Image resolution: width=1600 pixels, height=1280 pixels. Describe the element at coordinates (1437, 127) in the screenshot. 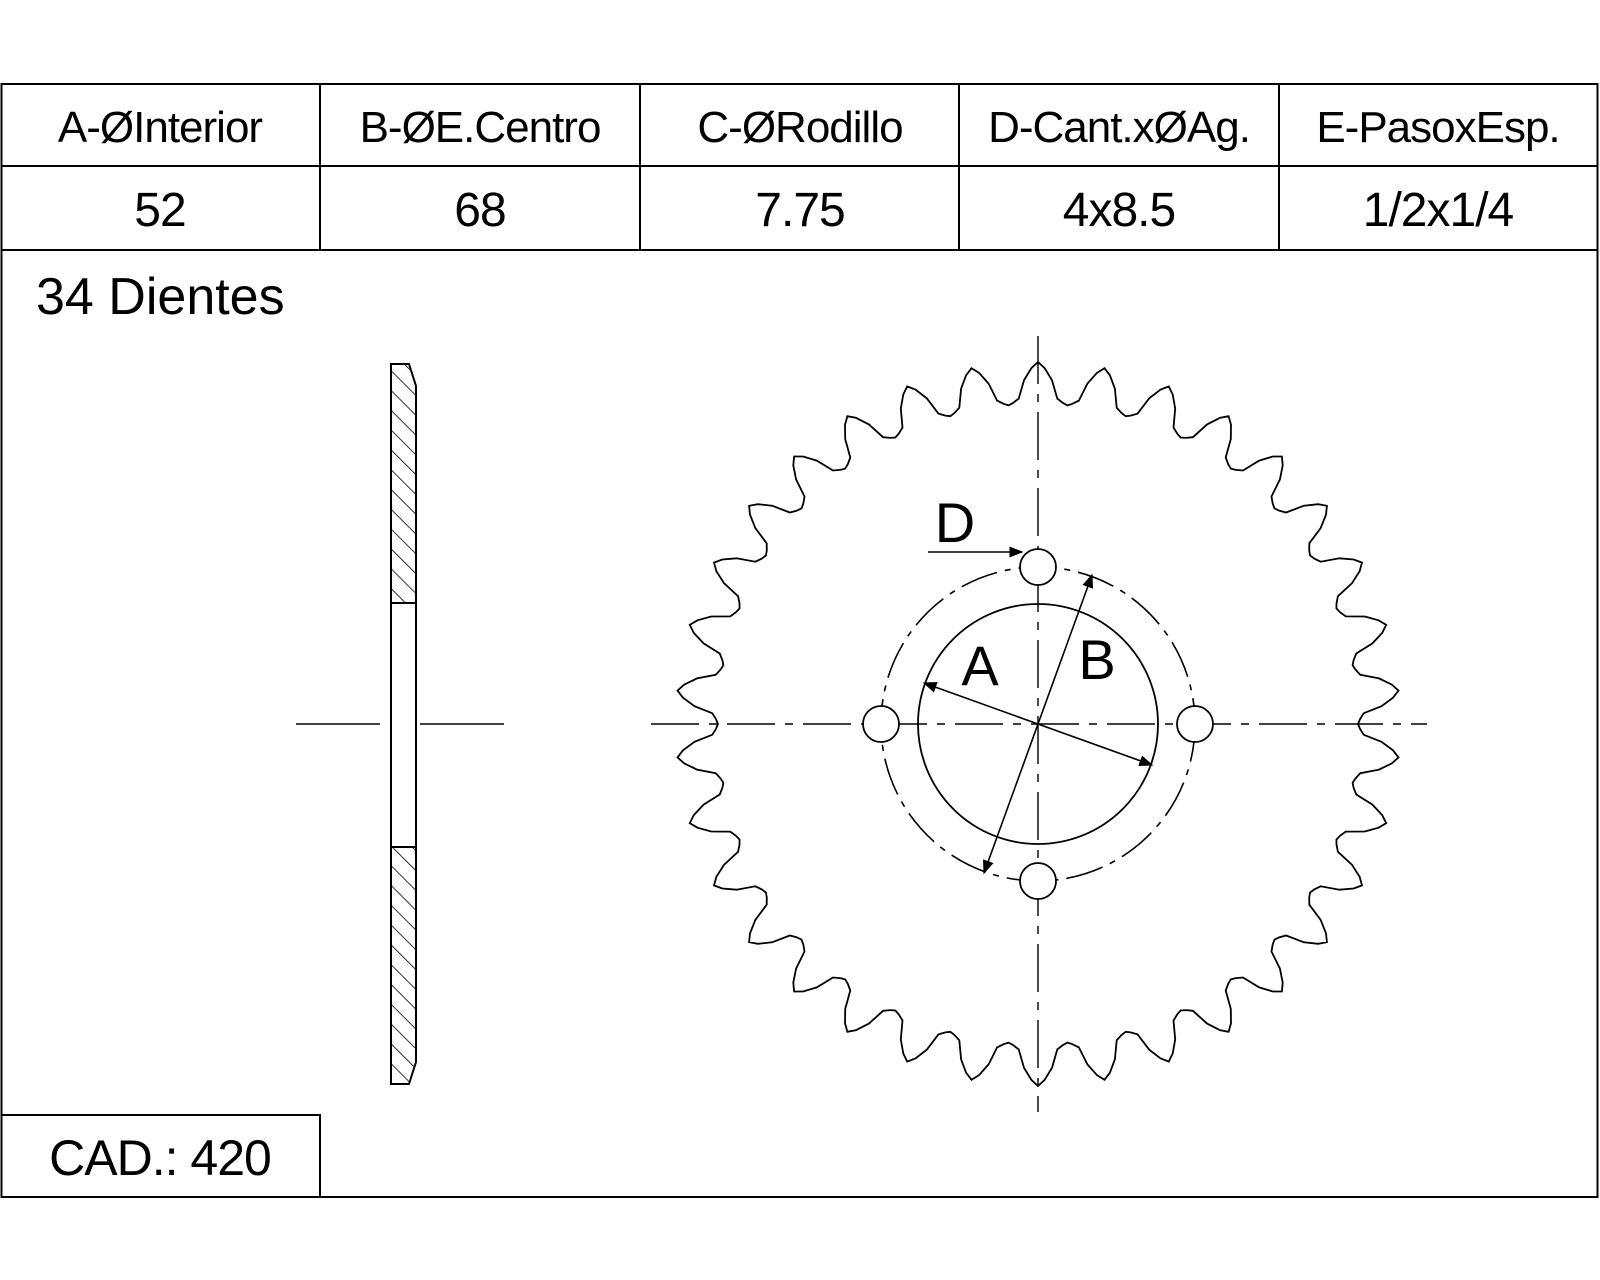

I see `header-e-paso: E-PasoxEsp.` at that location.